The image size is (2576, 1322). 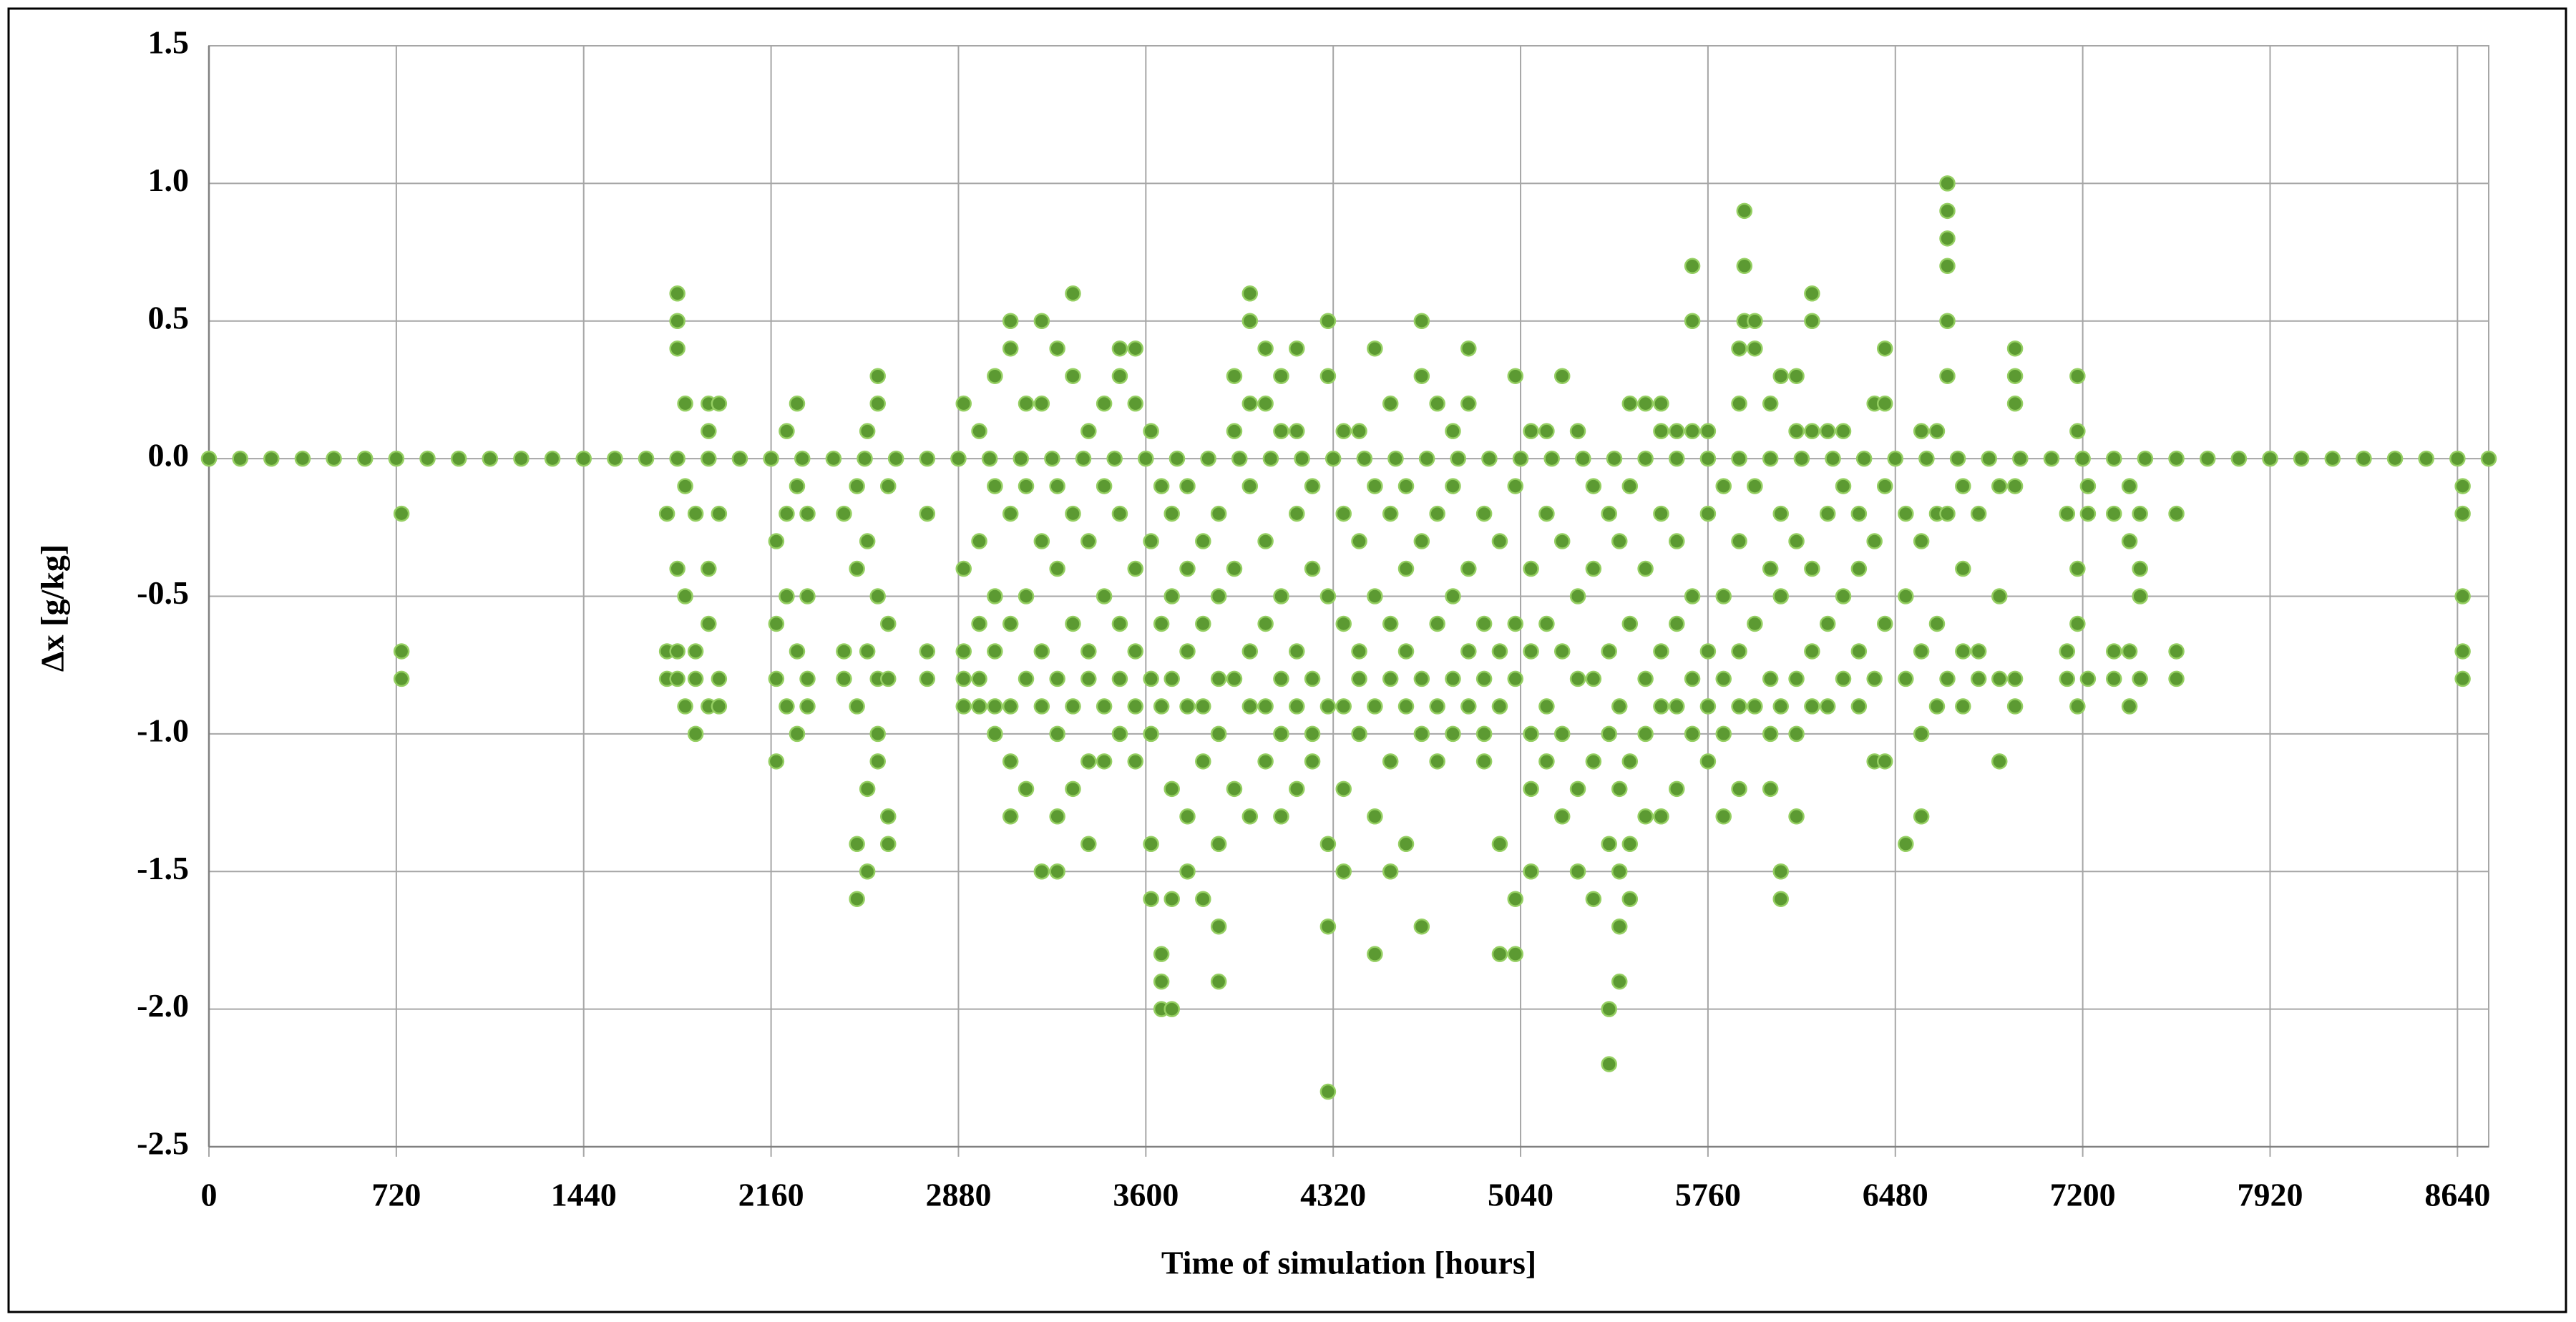 What do you see at coordinates (584, 1195) in the screenshot?
I see `x-tick-label: 1440` at bounding box center [584, 1195].